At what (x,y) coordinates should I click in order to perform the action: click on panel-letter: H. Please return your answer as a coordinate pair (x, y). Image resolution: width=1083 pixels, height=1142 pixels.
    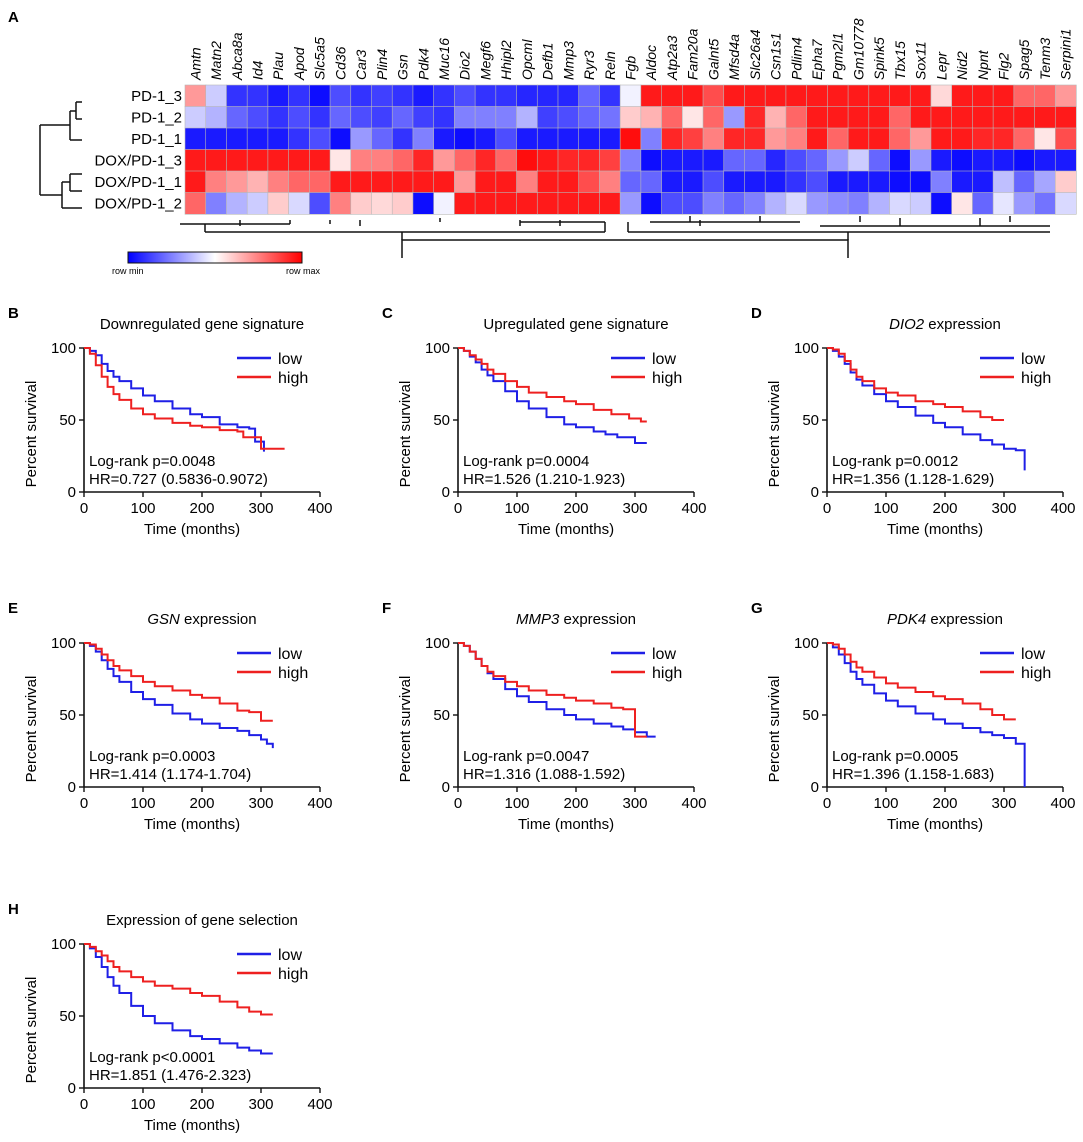
    Looking at the image, I should click on (13, 909).